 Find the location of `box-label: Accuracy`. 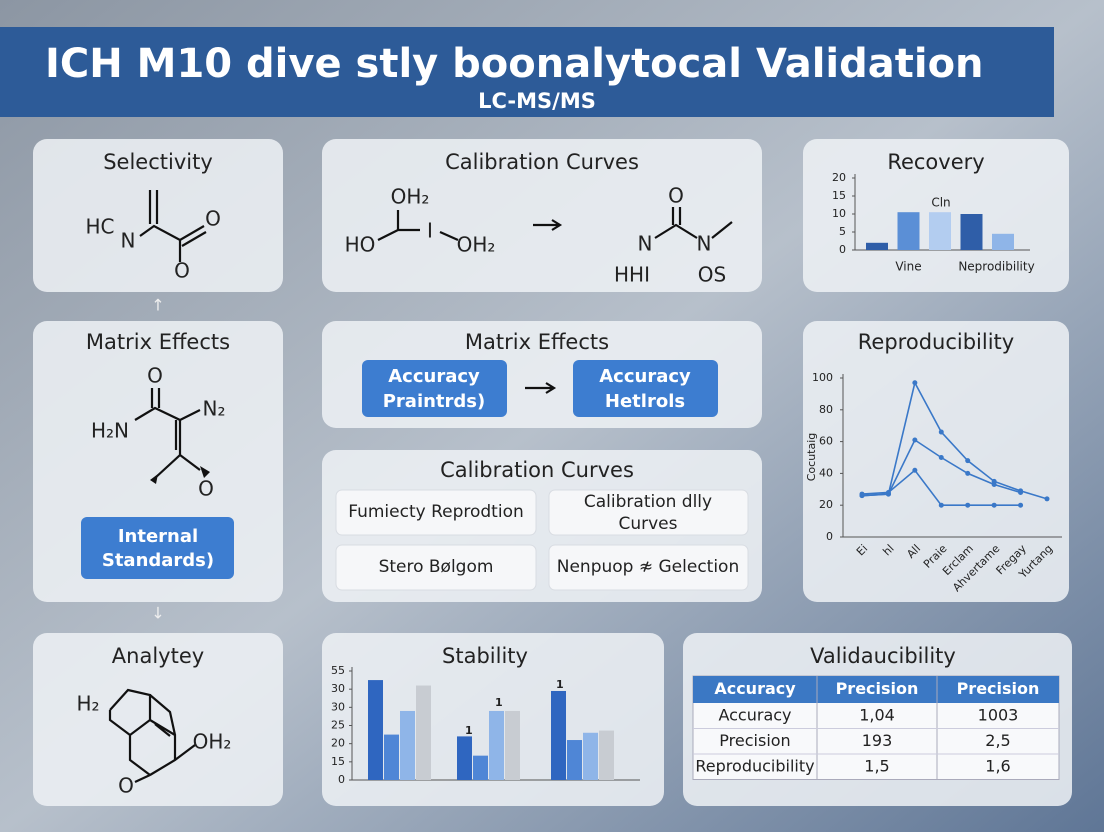

box-label: Accuracy is located at coordinates (645, 376).